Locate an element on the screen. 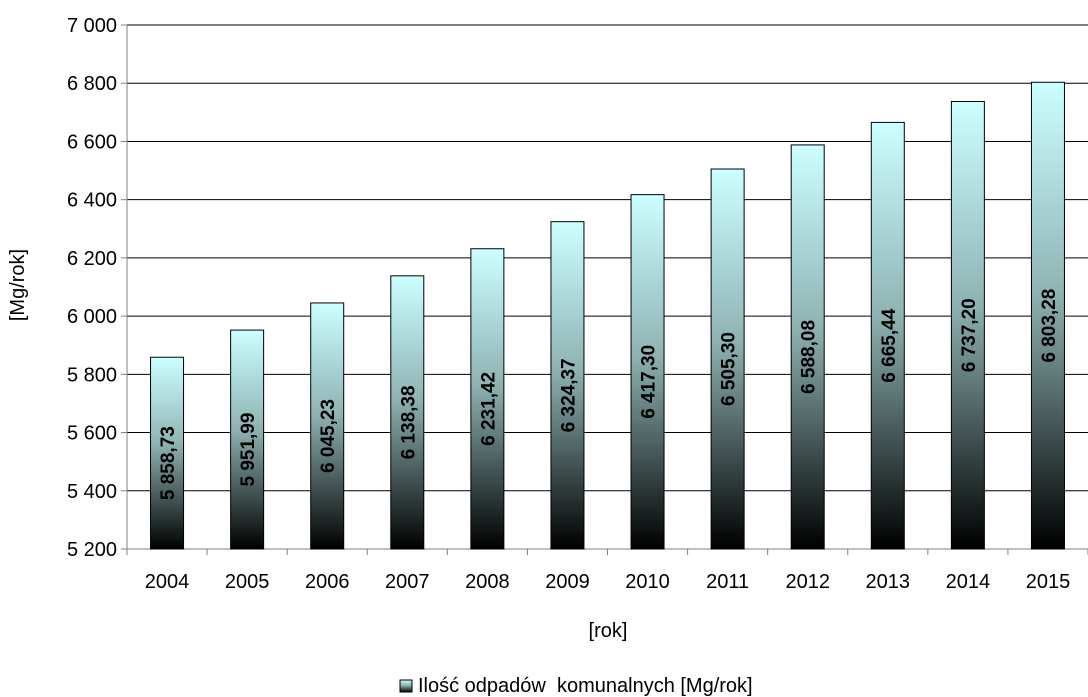 This screenshot has height=697, width=1088. x-tick-label: 2006 is located at coordinates (327, 582).